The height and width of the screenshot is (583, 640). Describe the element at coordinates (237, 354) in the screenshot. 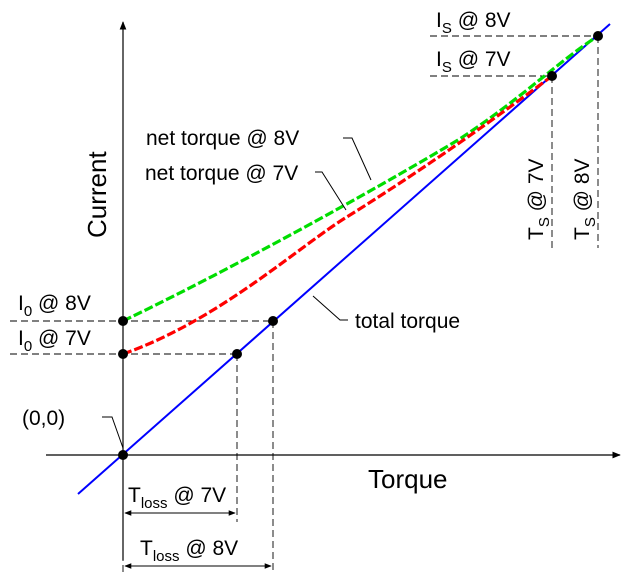

I see `tloss-7v-point` at that location.